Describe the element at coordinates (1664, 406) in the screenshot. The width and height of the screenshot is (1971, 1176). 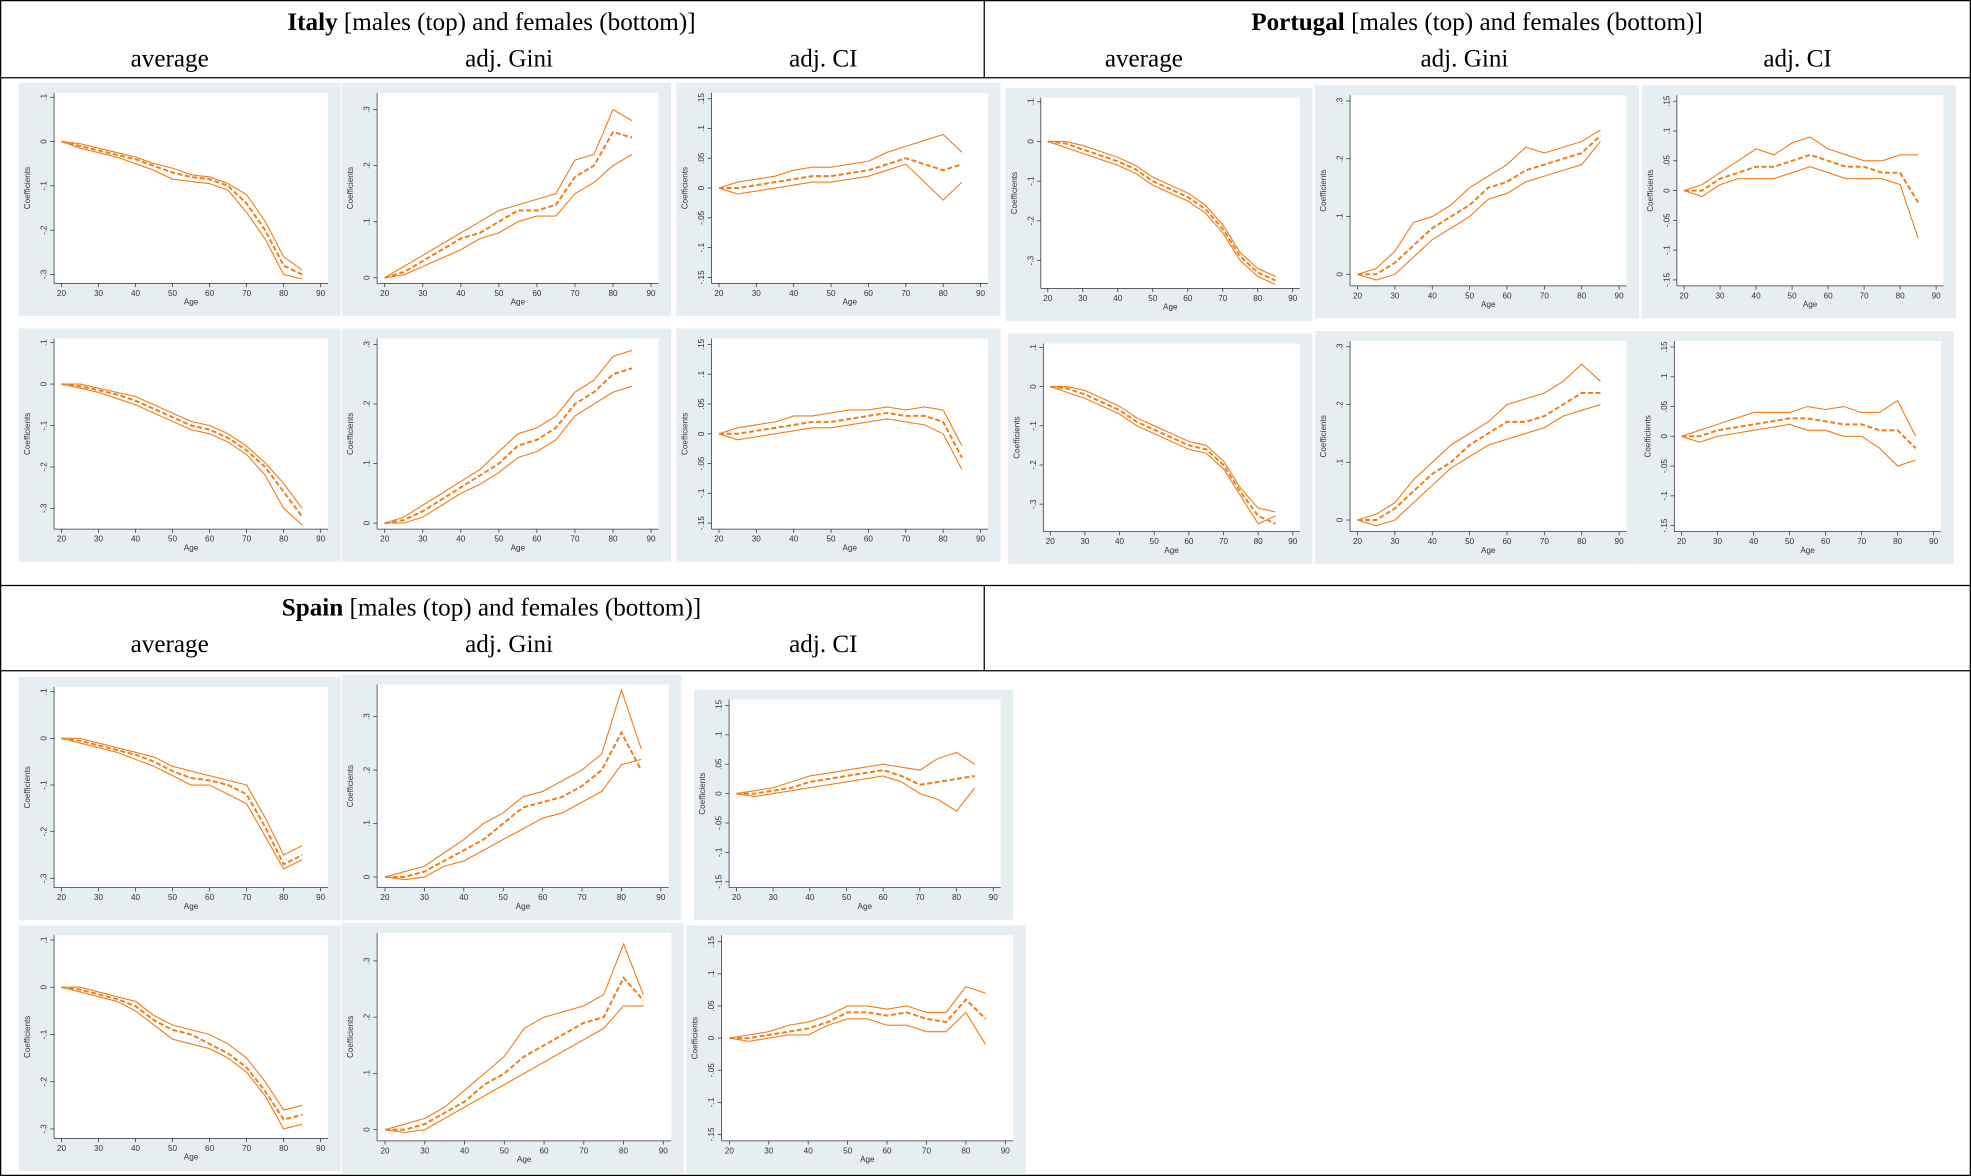
I see `y-tick-label: .05` at that location.